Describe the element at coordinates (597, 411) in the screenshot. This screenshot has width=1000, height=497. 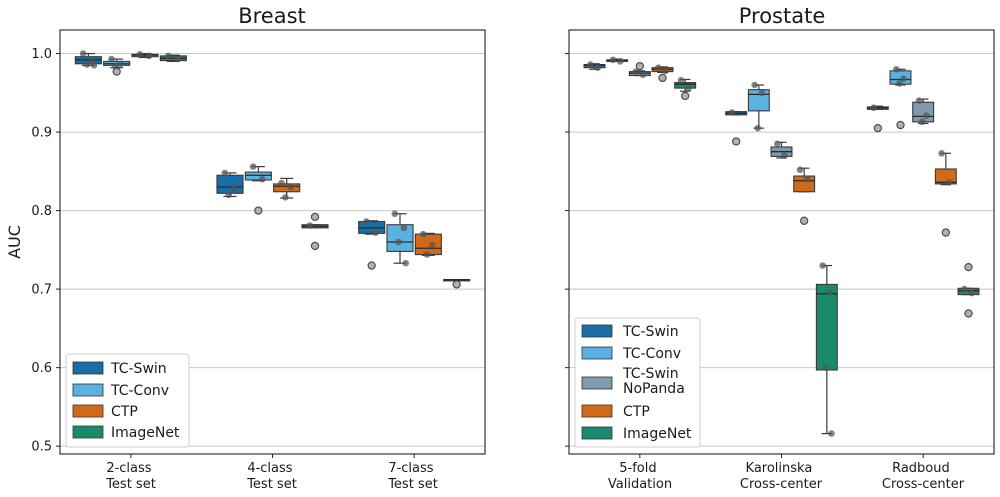
I see `legend-swatch-ctp` at that location.